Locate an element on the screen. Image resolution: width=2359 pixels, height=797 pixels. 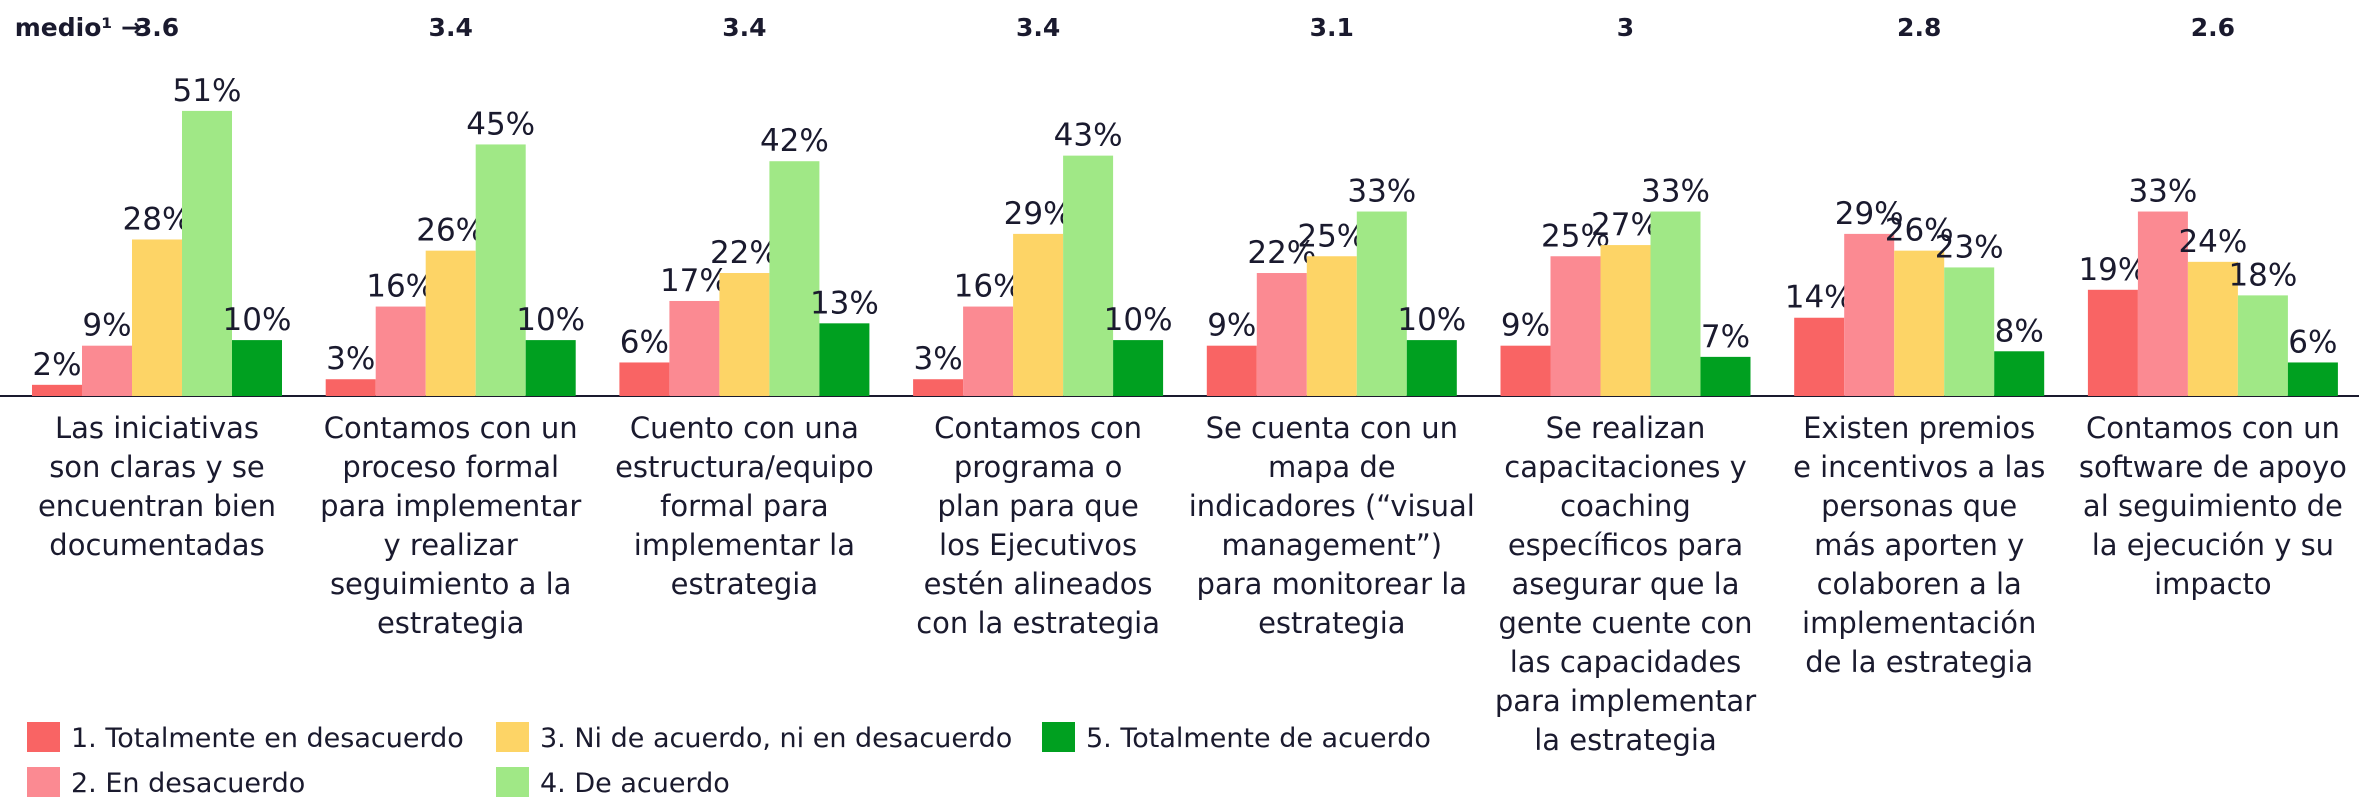
category-label: la estrategia is located at coordinates (1625, 740).